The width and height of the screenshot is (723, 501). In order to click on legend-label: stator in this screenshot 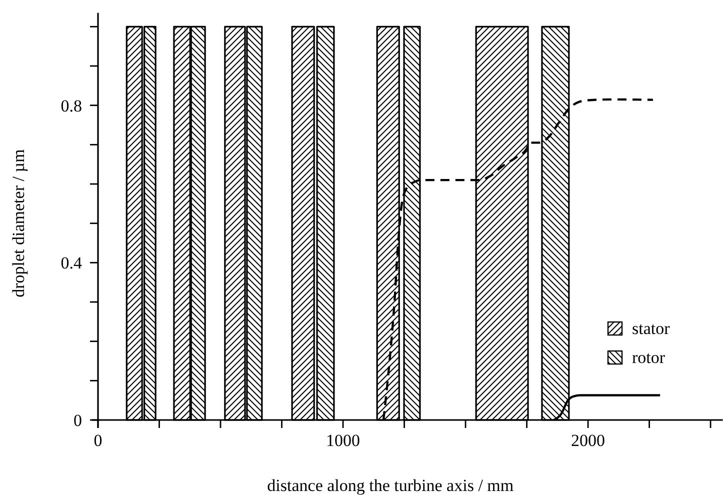, I will do `click(651, 328)`.